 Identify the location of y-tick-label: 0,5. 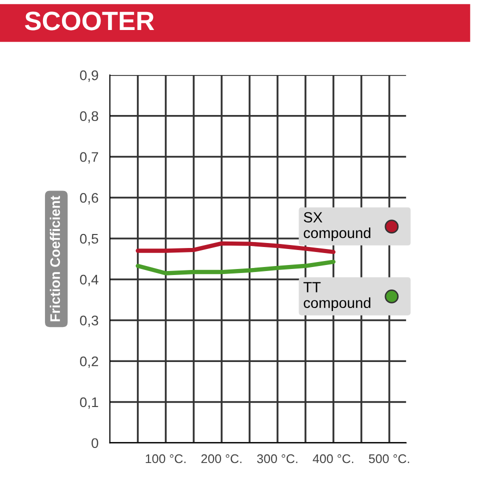
(89, 240).